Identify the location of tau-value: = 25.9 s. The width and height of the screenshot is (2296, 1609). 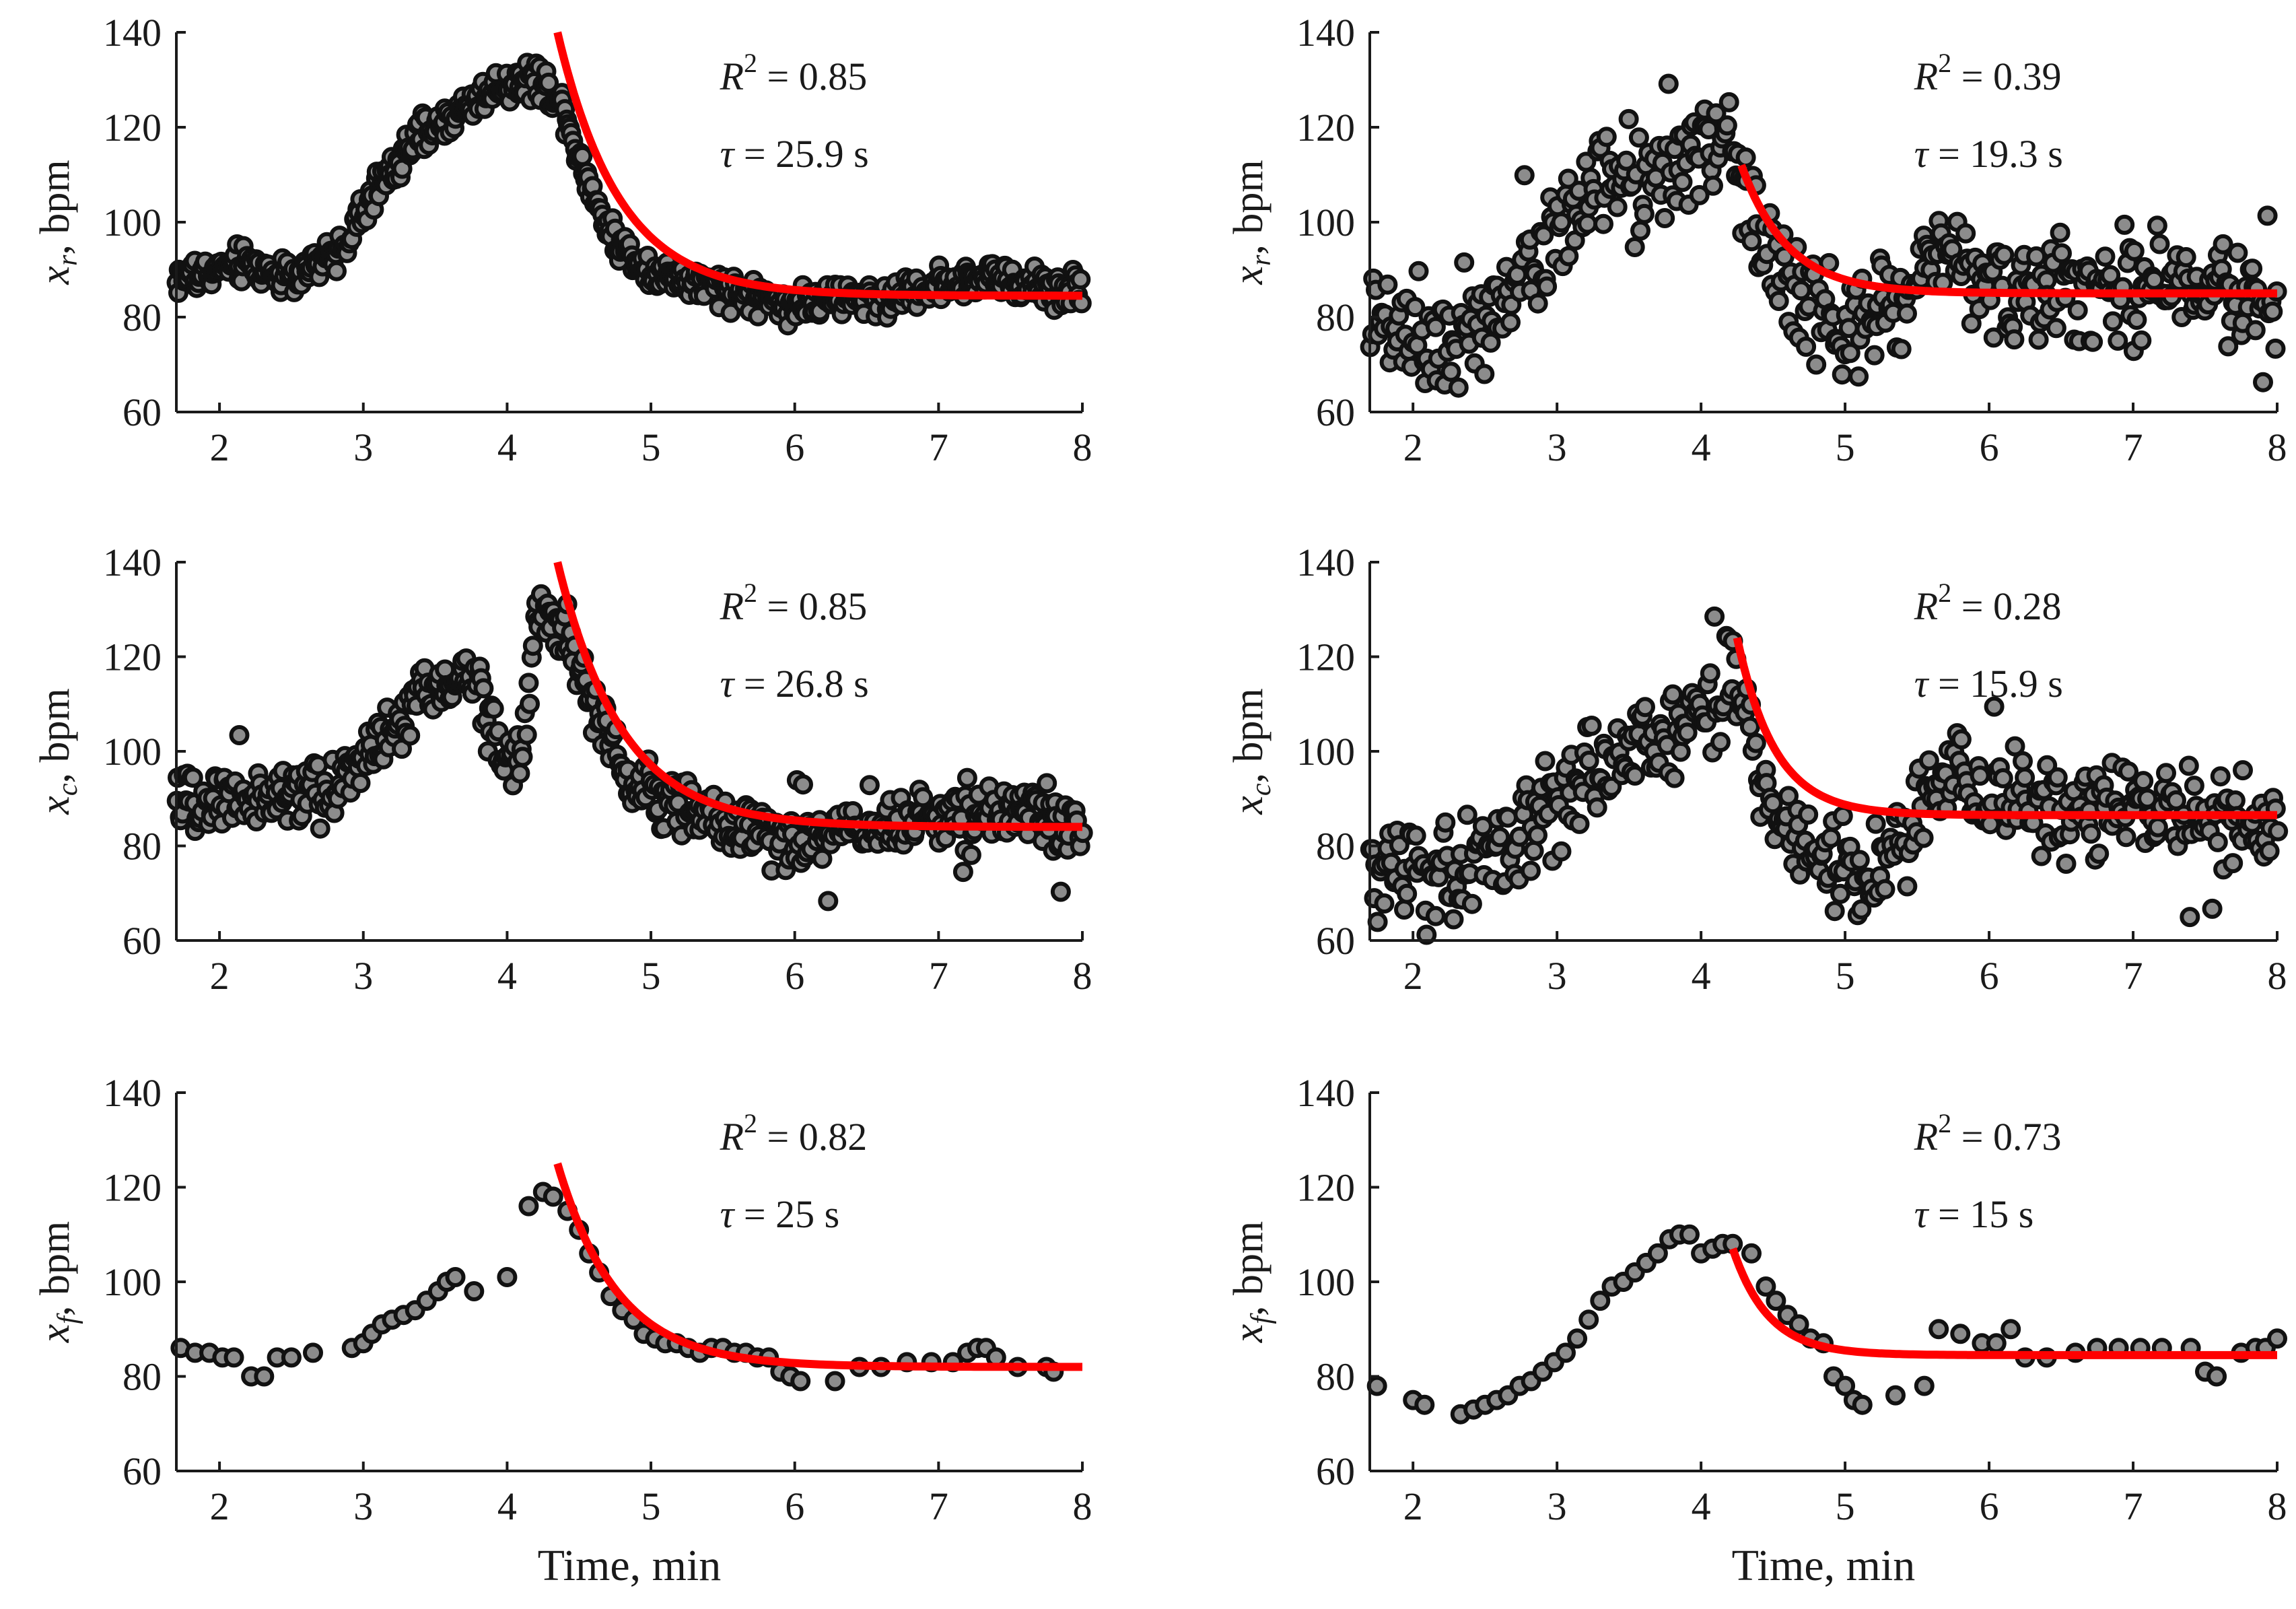
(801, 154).